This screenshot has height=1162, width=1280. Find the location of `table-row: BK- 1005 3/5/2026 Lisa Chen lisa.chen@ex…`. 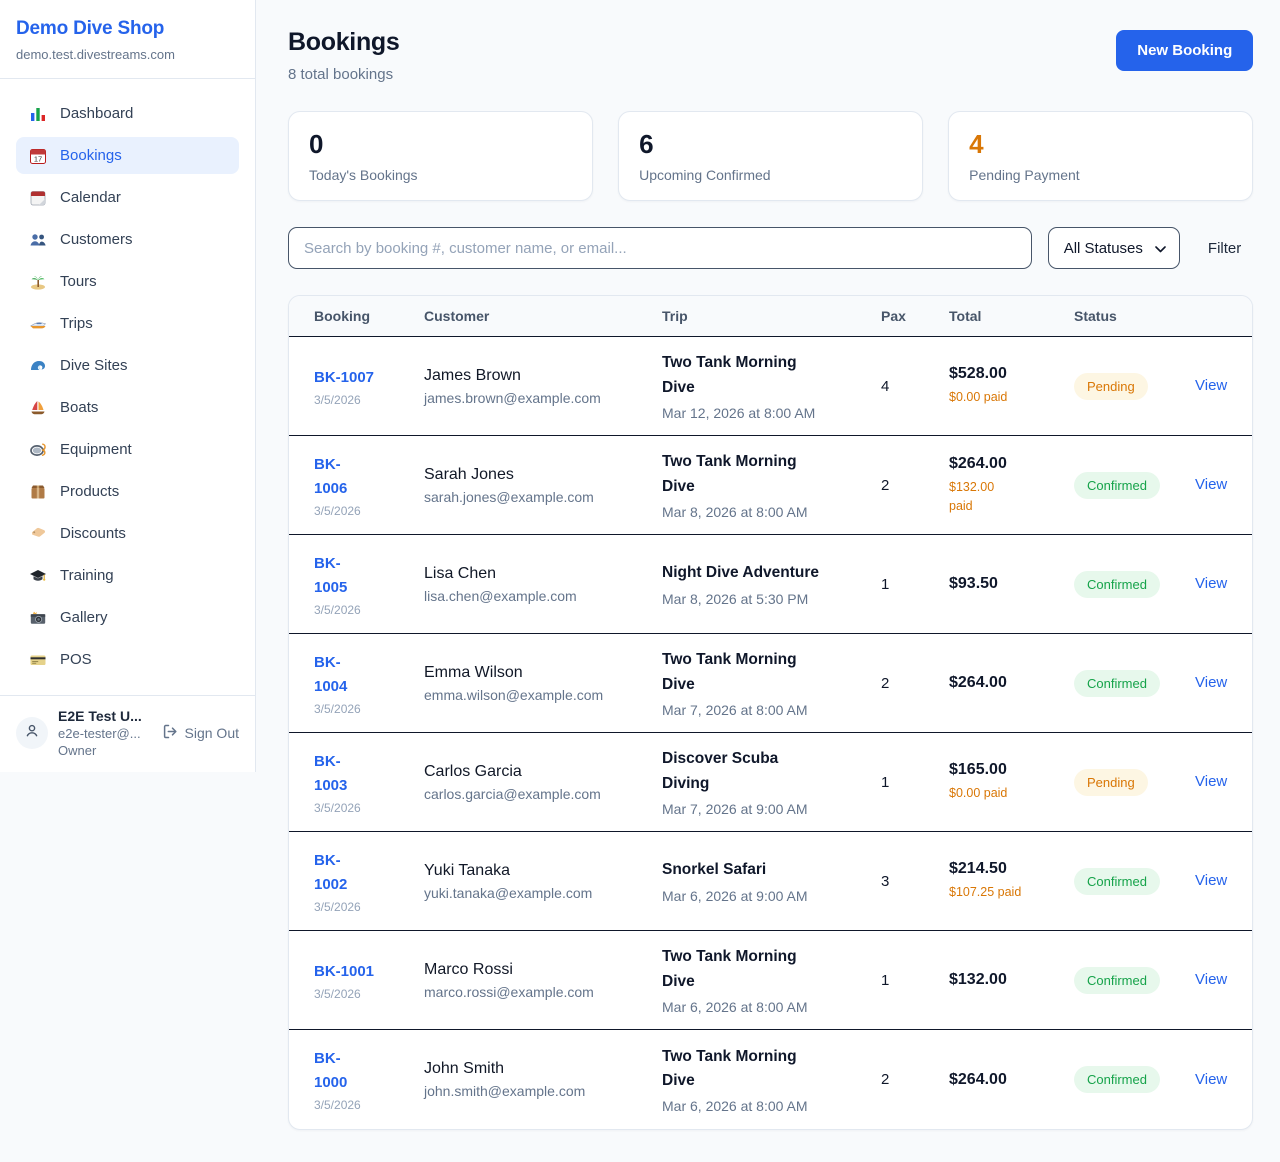

table-row: BK- 1005 3/5/2026 Lisa Chen lisa.chen@ex… is located at coordinates (771, 584).